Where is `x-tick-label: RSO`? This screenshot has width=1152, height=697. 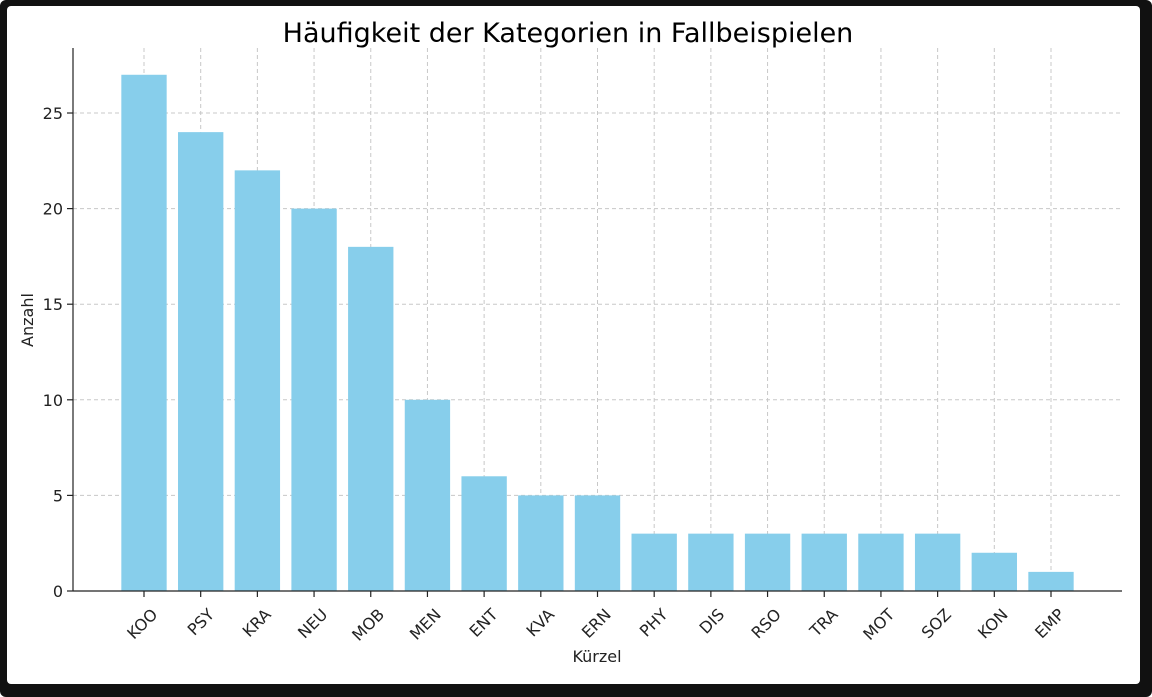
x-tick-label: RSO is located at coordinates (765, 623).